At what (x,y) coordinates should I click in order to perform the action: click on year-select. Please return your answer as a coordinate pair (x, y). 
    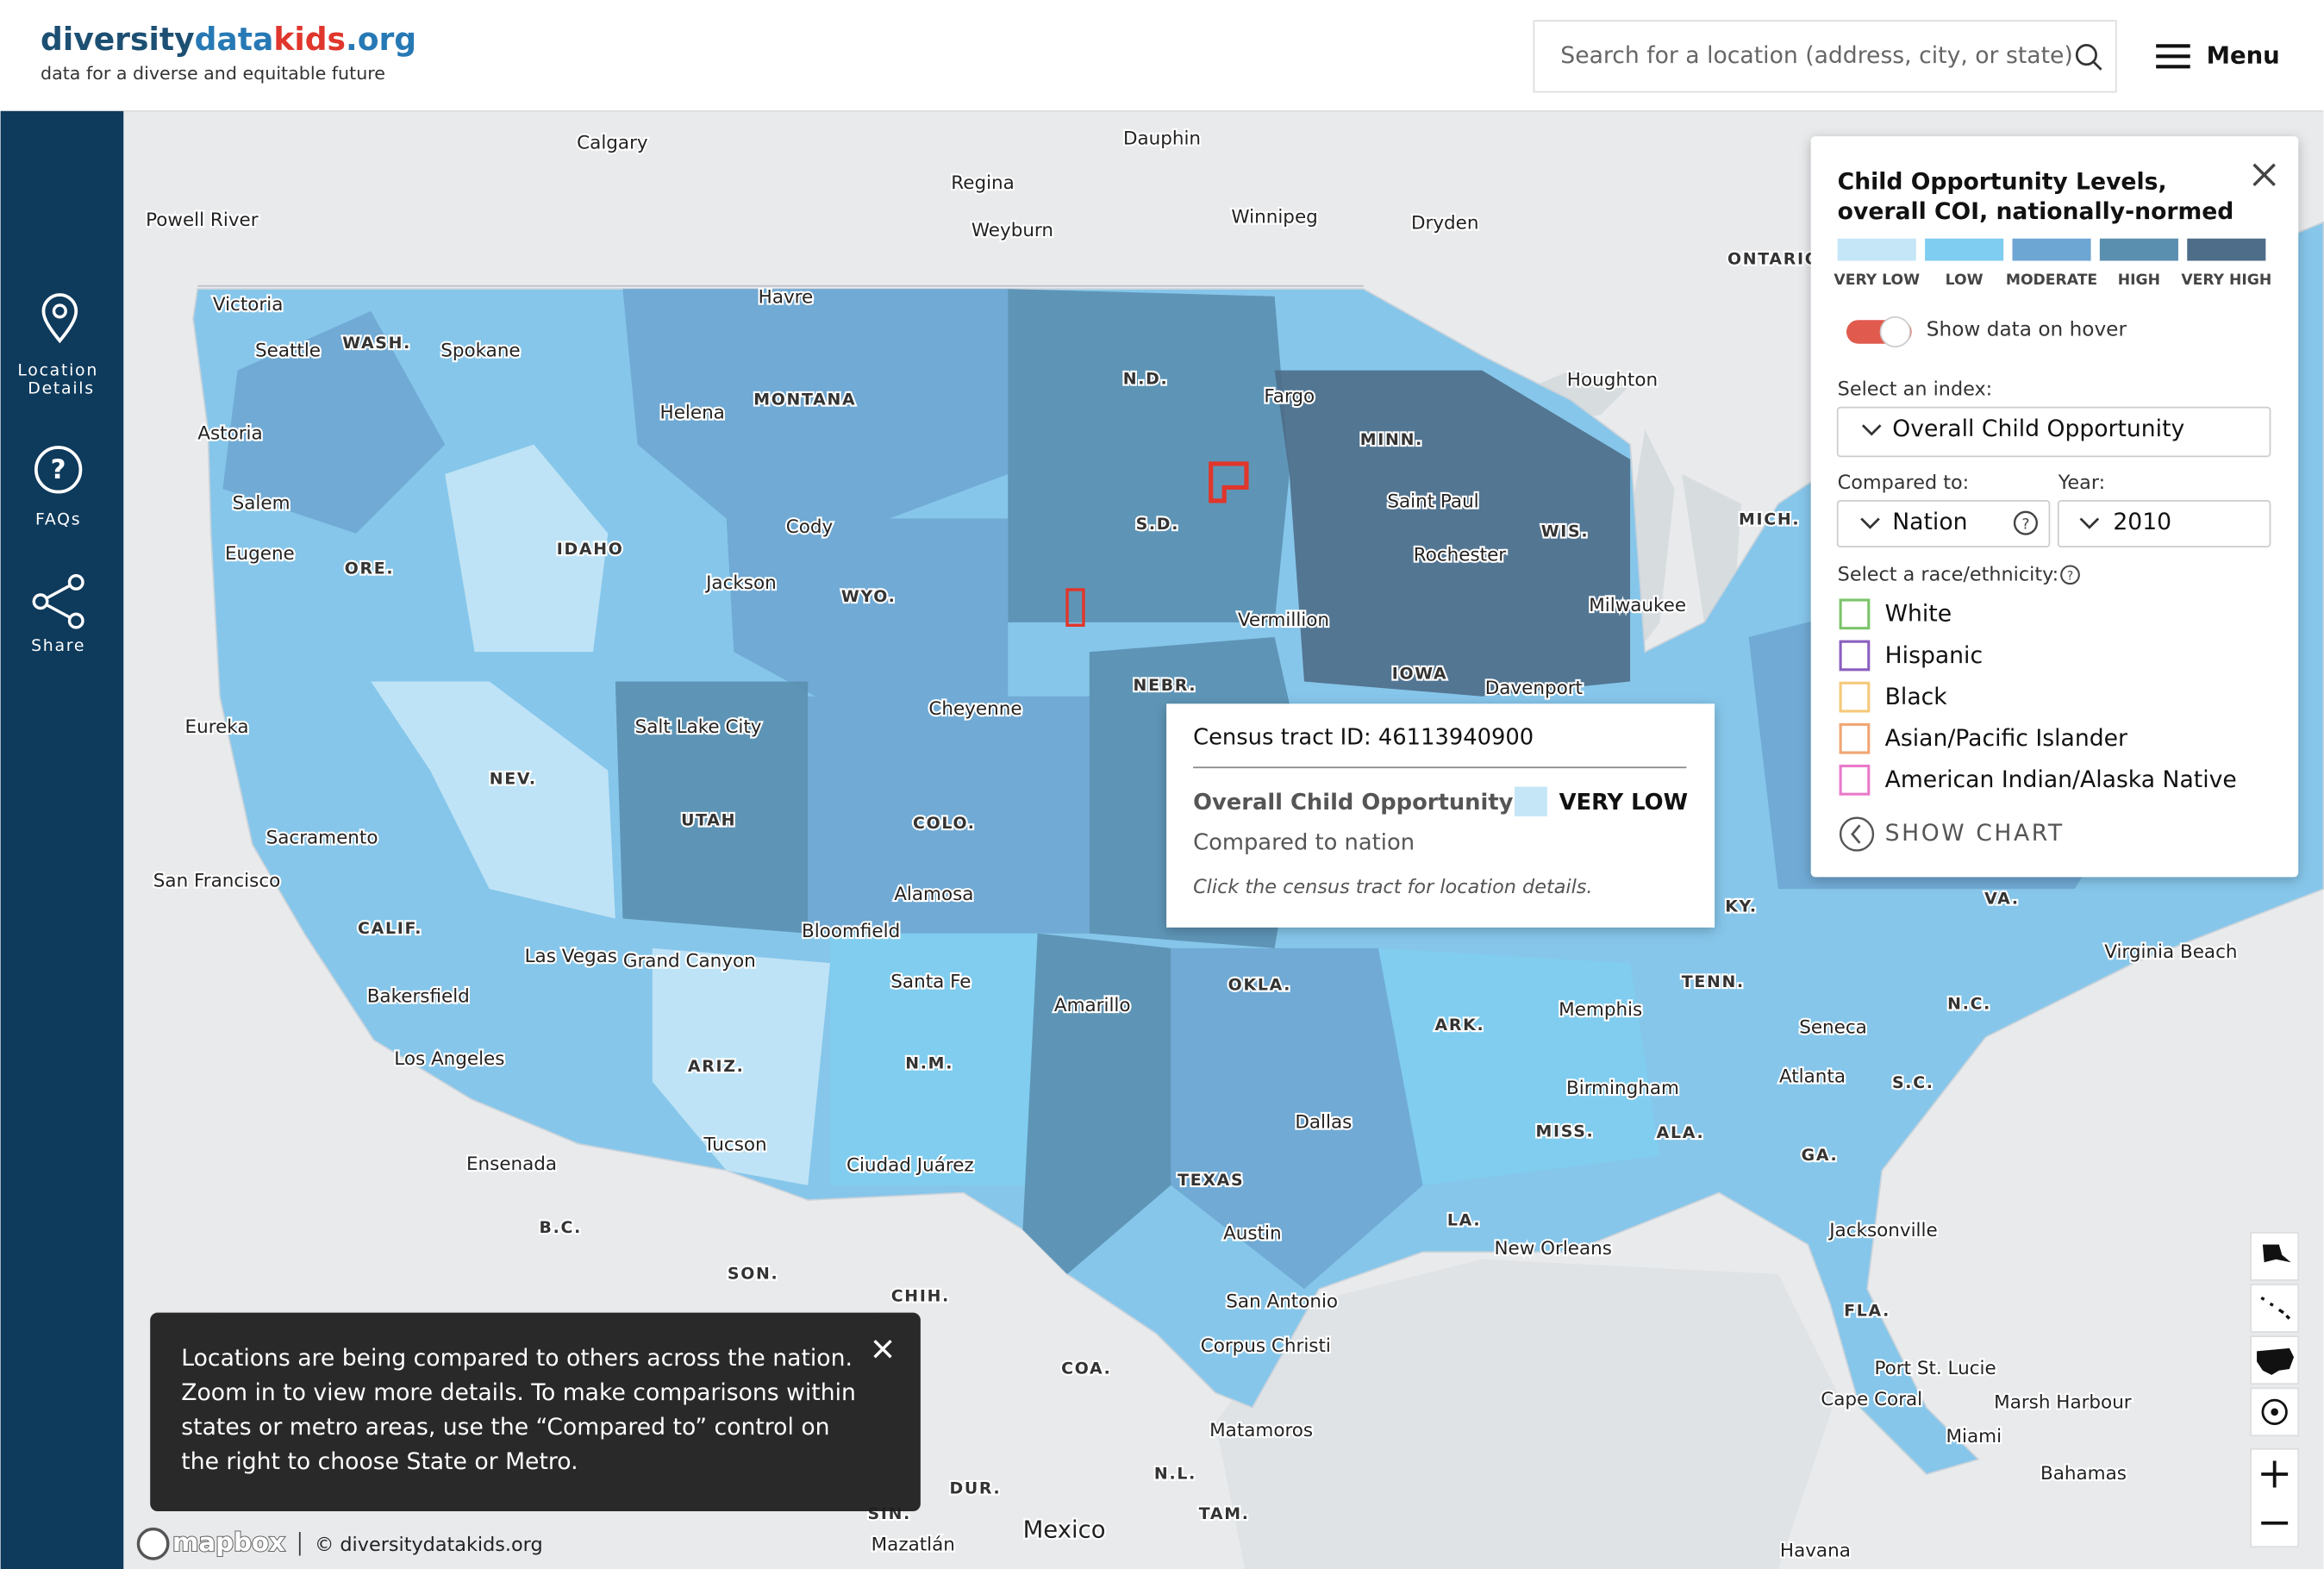
    Looking at the image, I should click on (2164, 524).